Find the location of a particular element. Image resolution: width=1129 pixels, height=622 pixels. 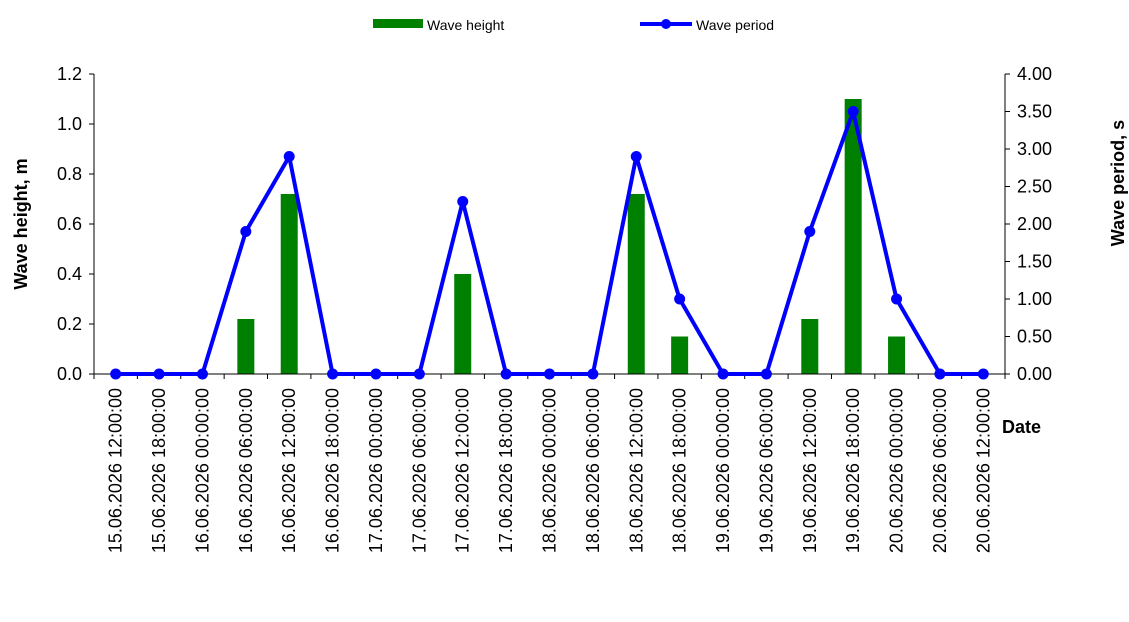

x-tick-label: 19.06.2026 00:00:00 is located at coordinates (723, 470).